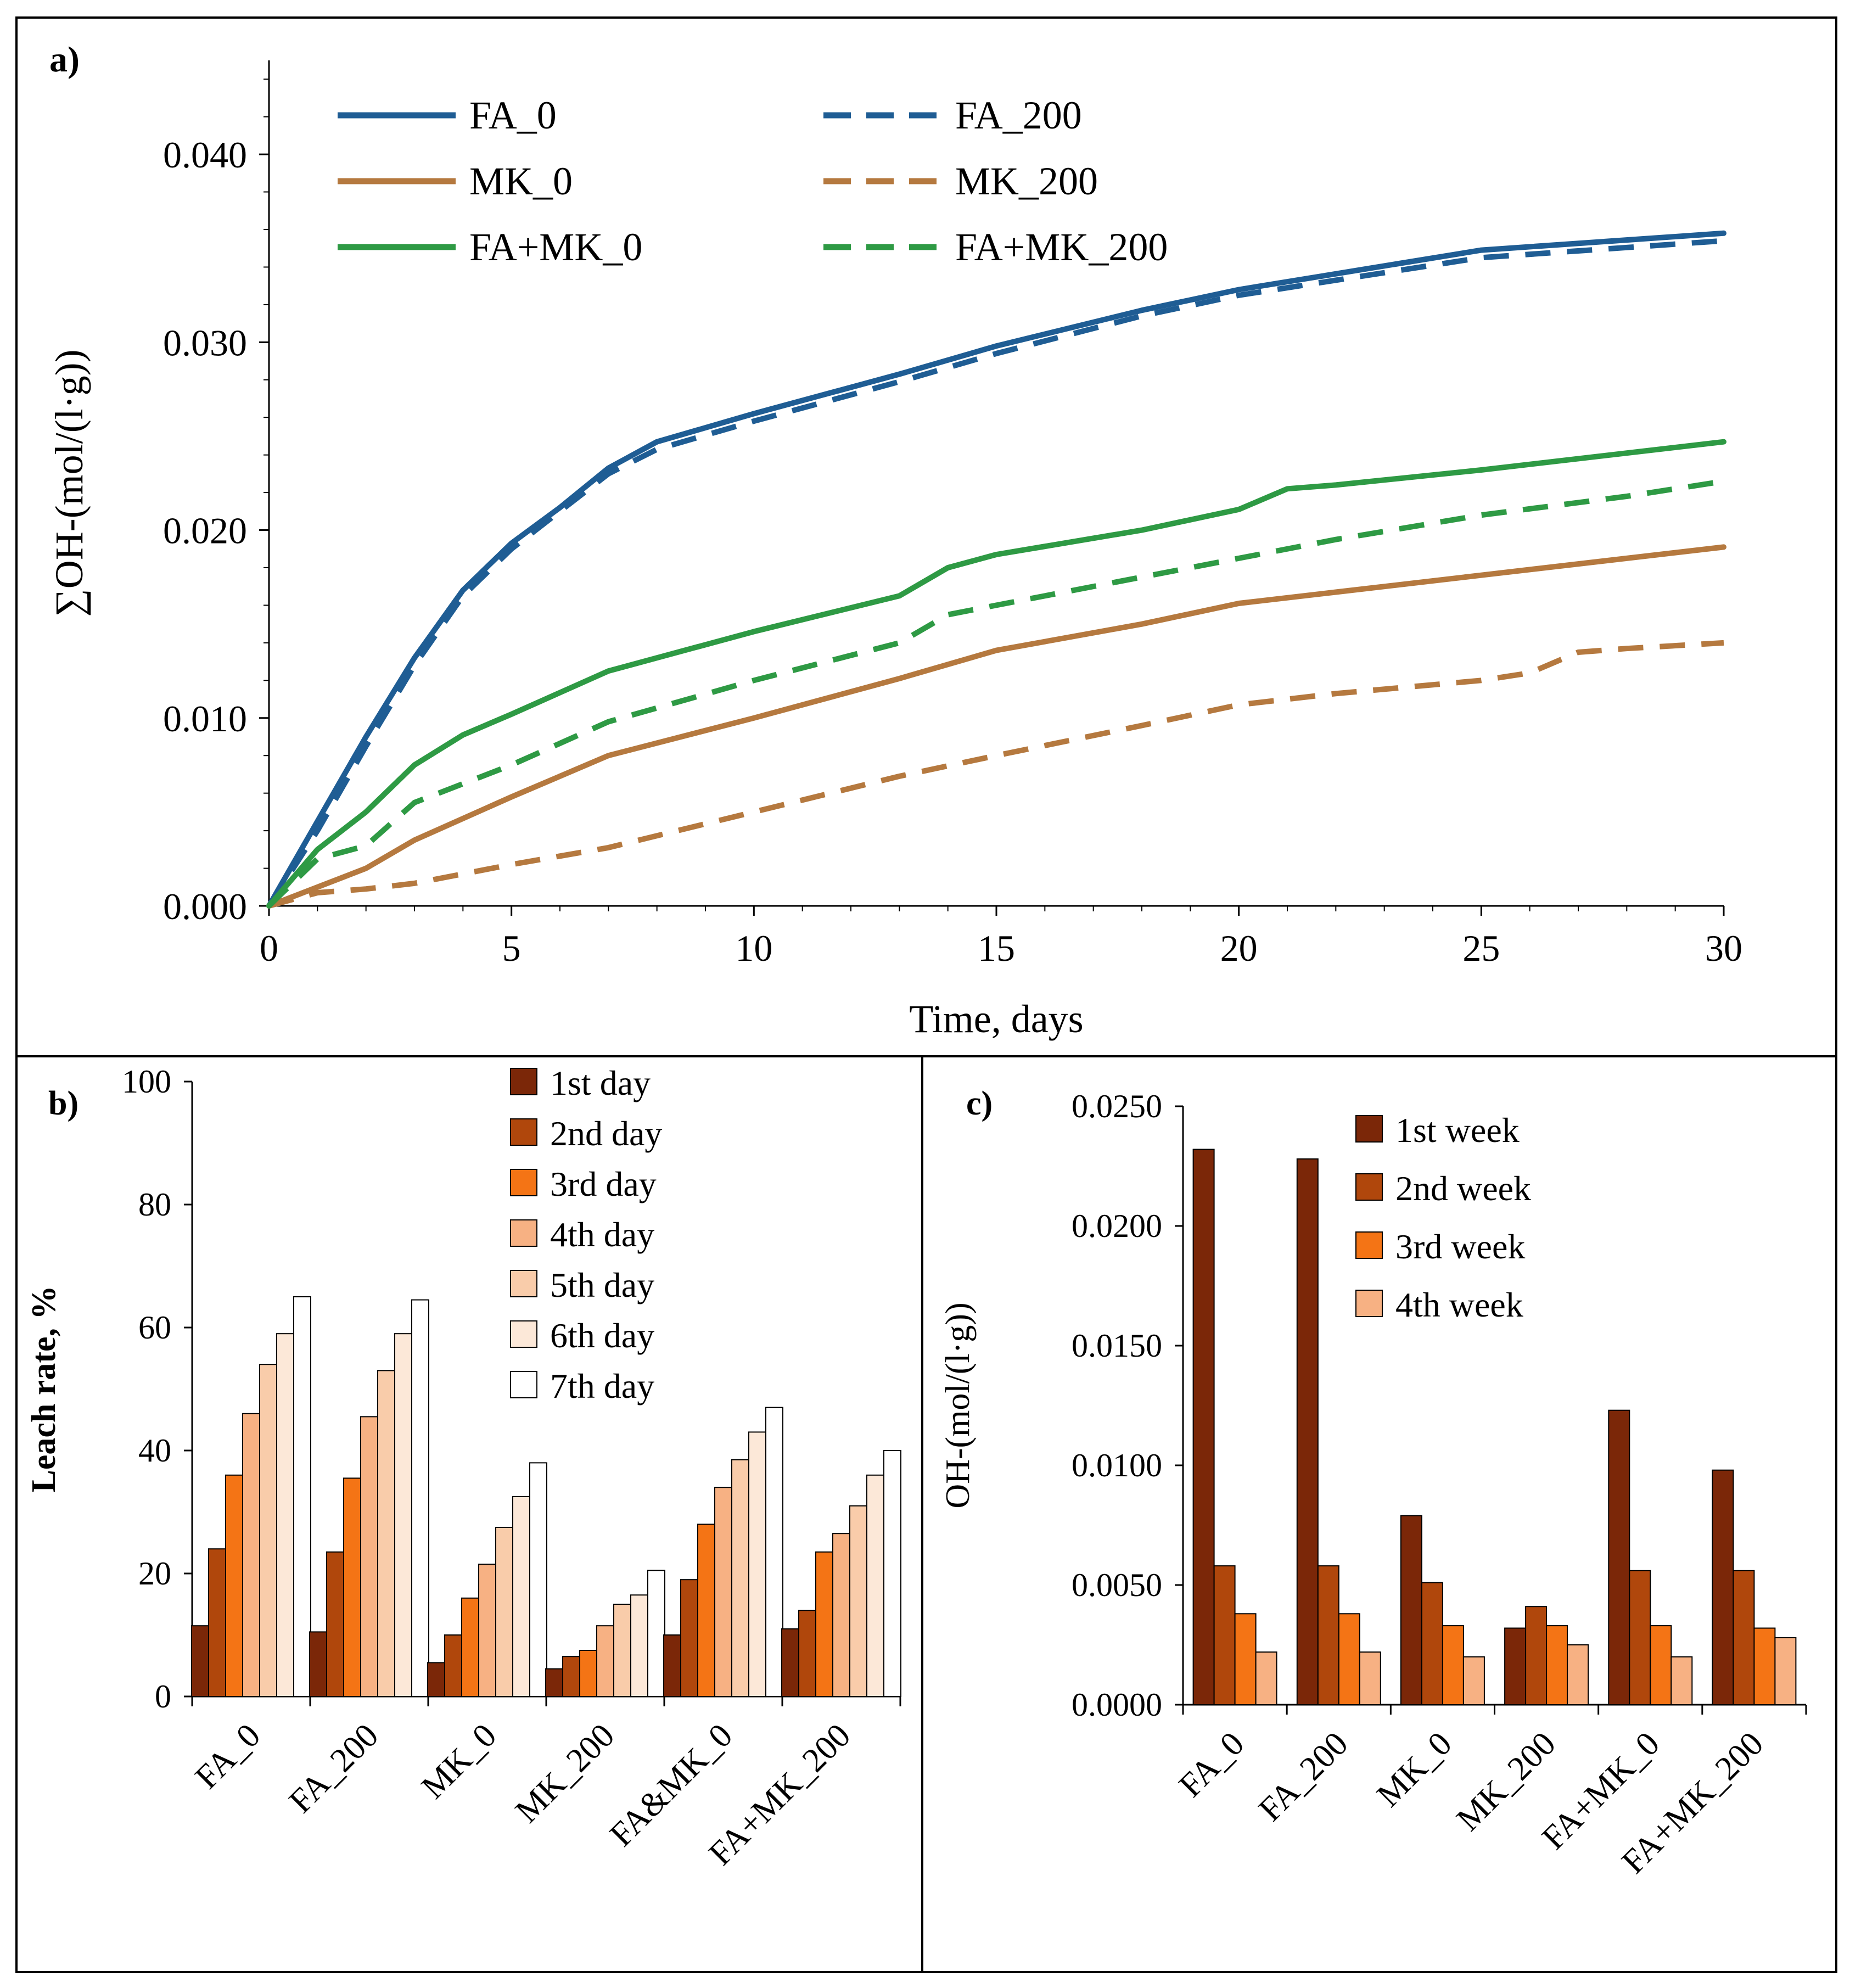 This screenshot has width=1850, height=1988. What do you see at coordinates (1117, 1585) in the screenshot?
I see `c2-y-tick-label: 0.0050` at bounding box center [1117, 1585].